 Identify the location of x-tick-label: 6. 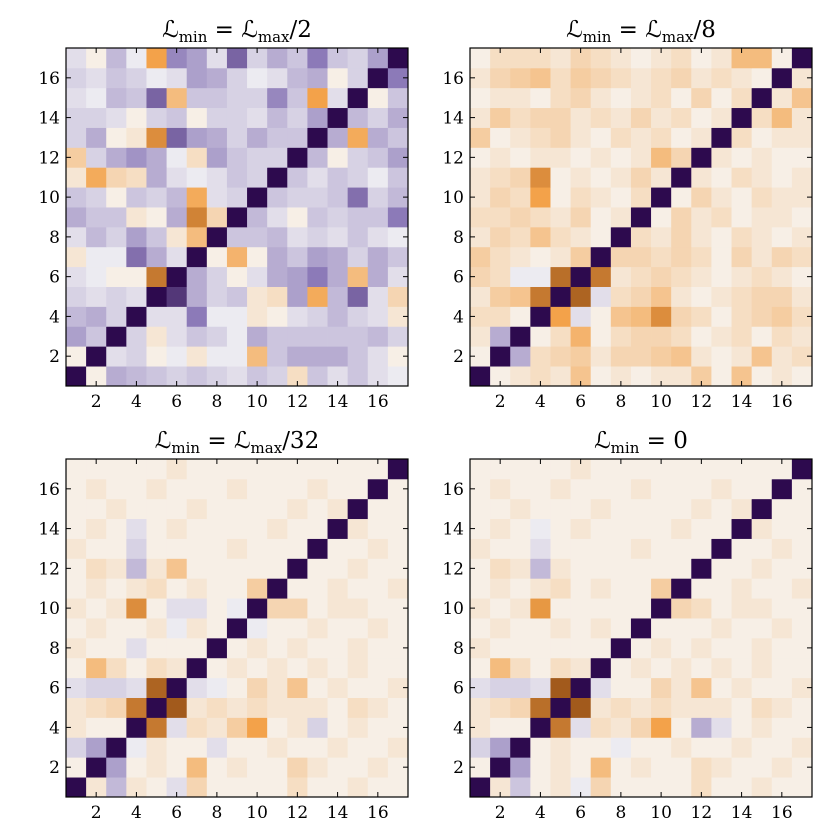
(580, 813).